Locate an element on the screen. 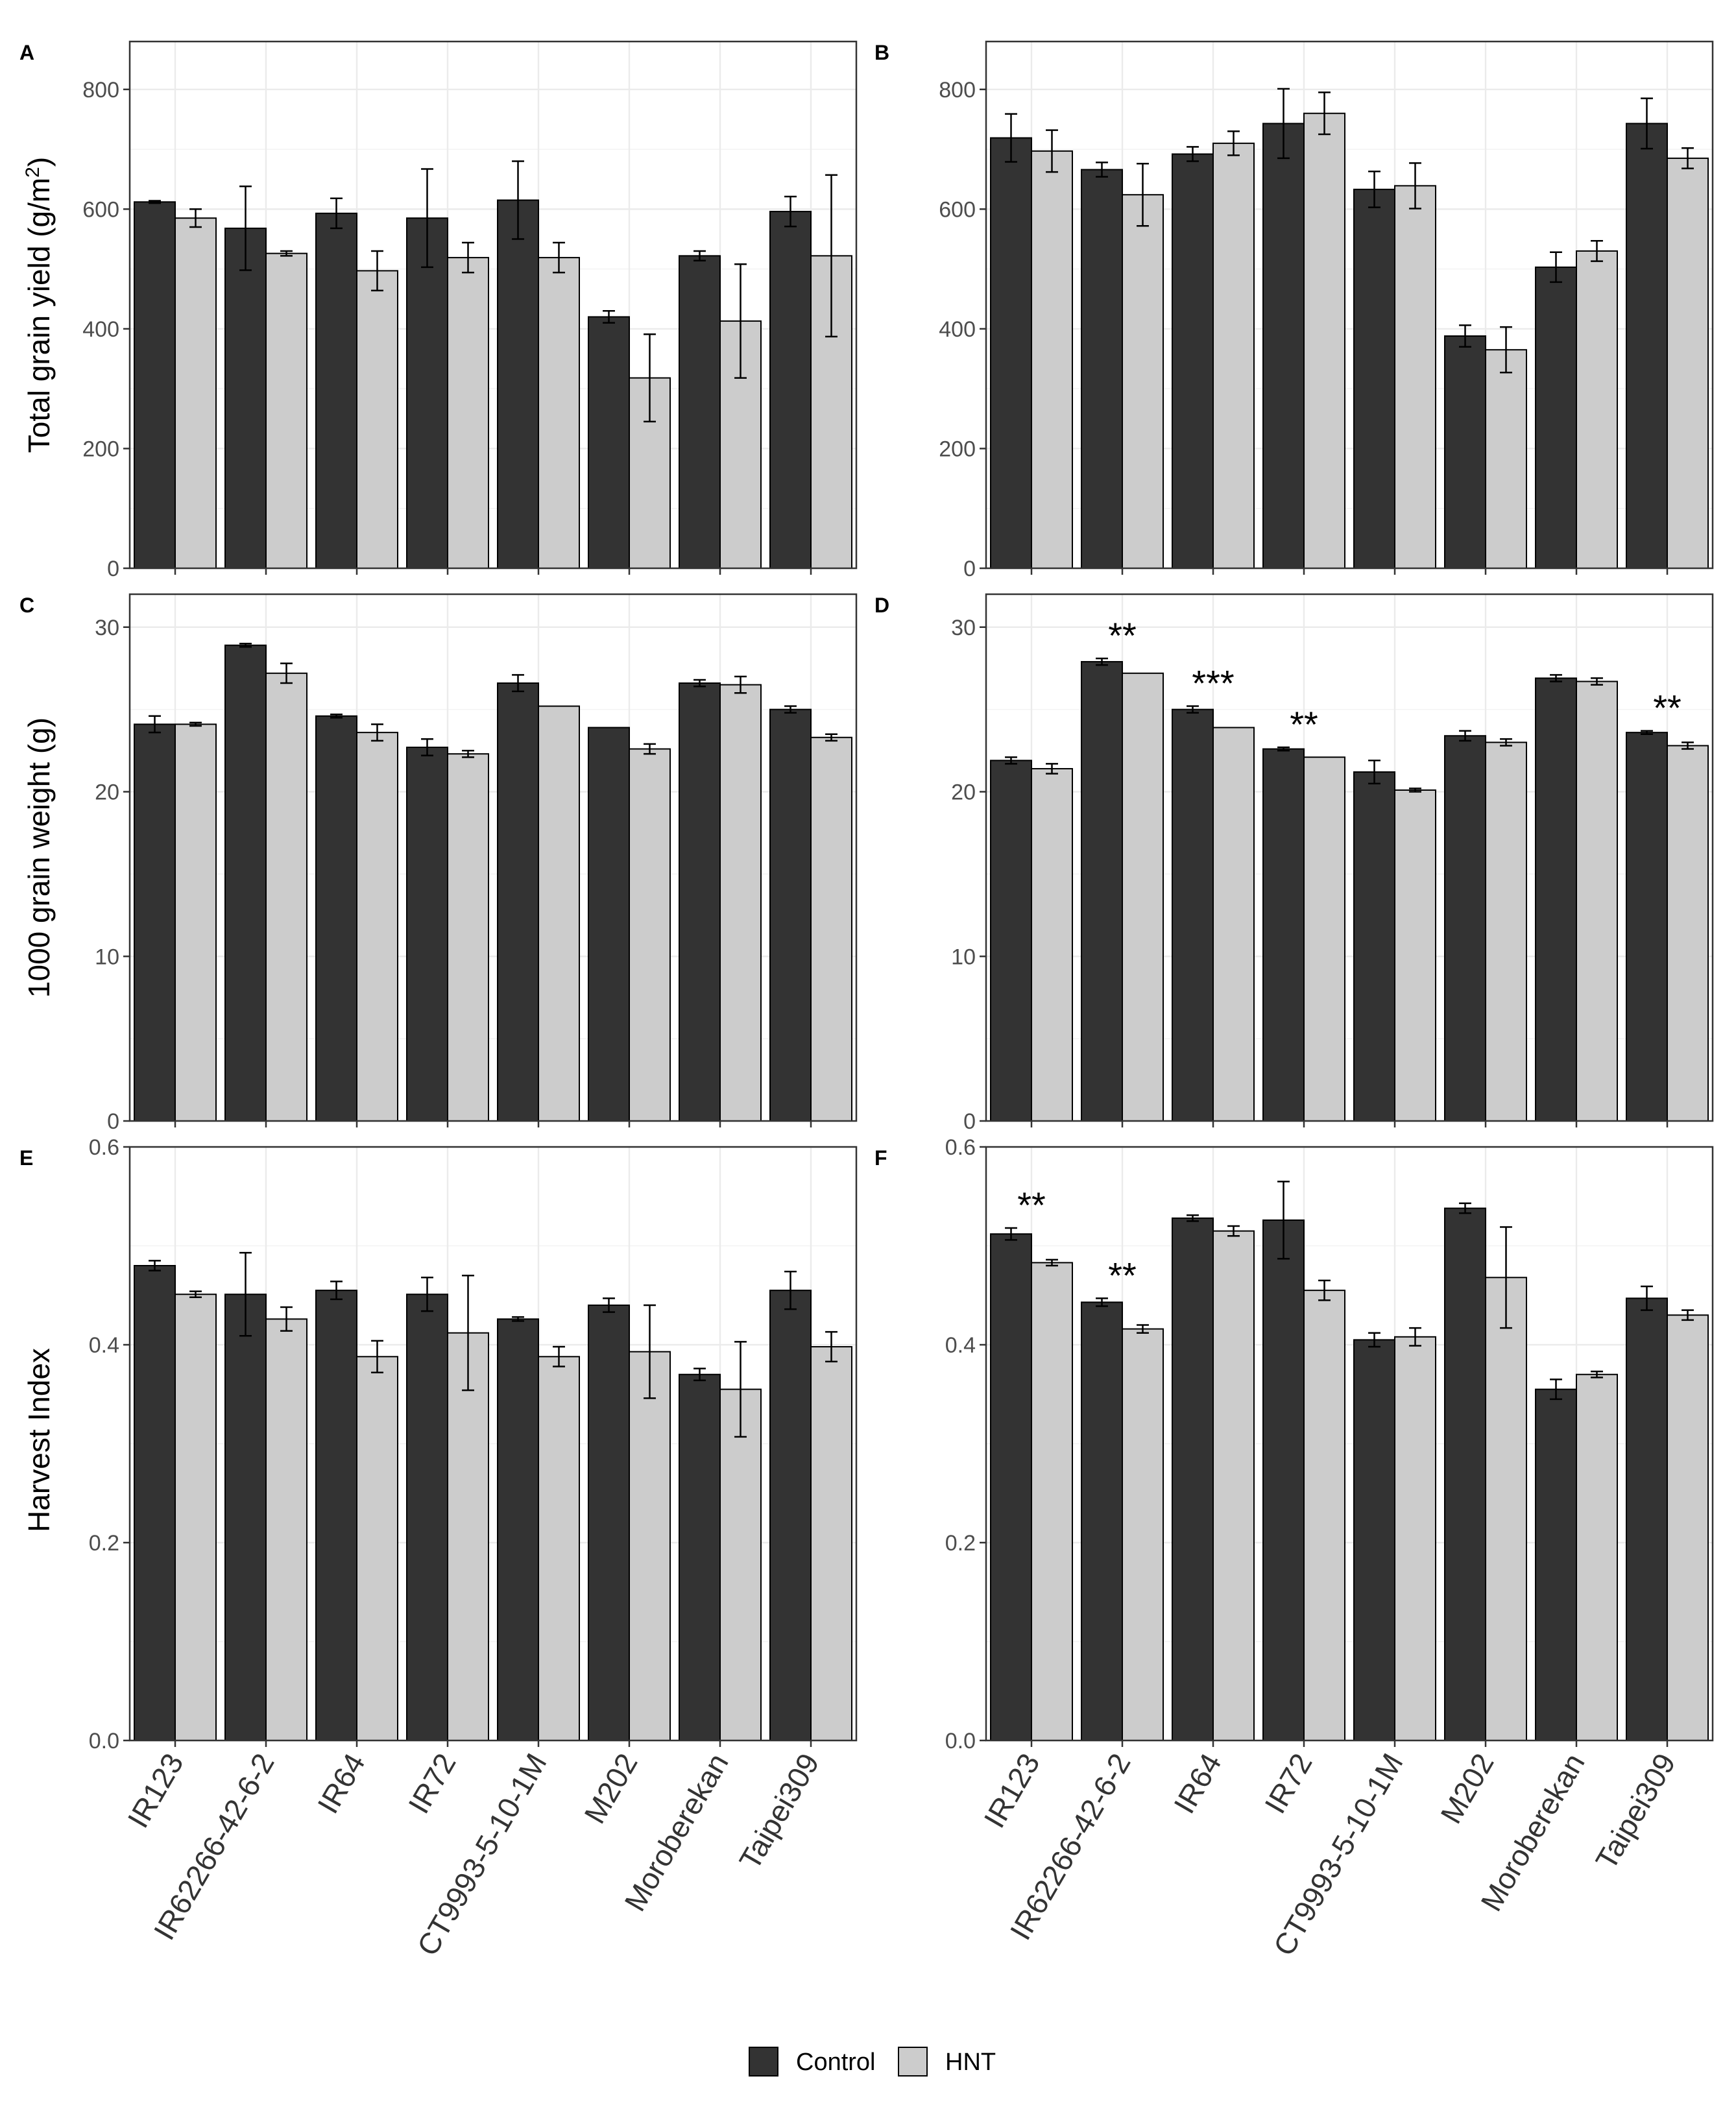 This screenshot has height=2107, width=1736. y-tick-label: 200 is located at coordinates (957, 449).